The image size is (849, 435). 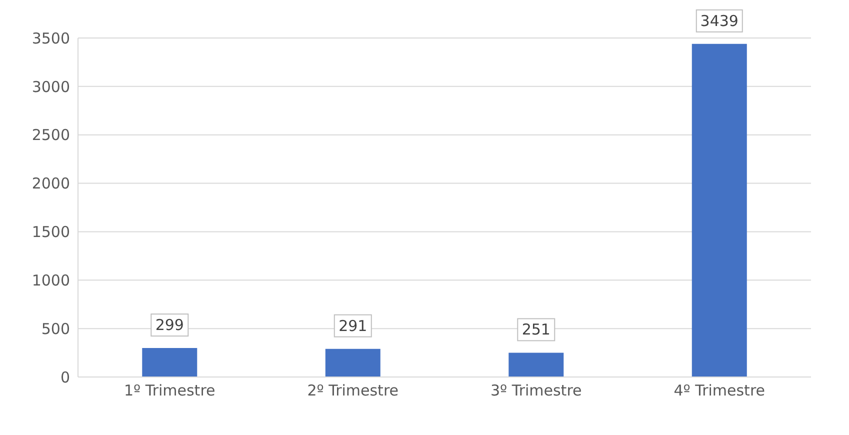 What do you see at coordinates (65, 377) in the screenshot?
I see `y-tick-label: 0` at bounding box center [65, 377].